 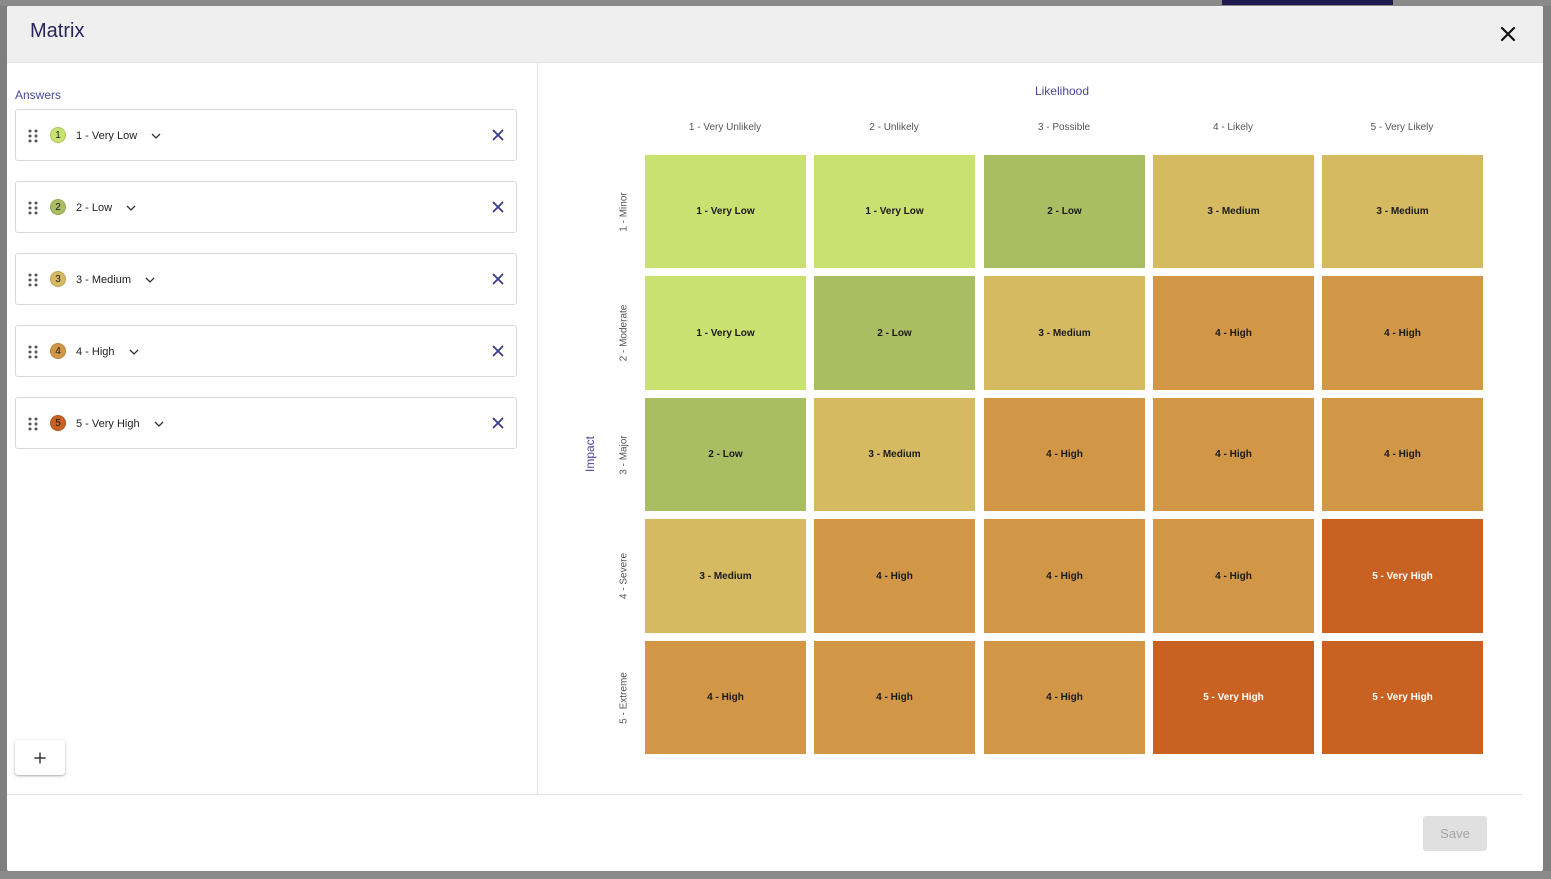 What do you see at coordinates (775, 3) in the screenshot?
I see `background-app` at bounding box center [775, 3].